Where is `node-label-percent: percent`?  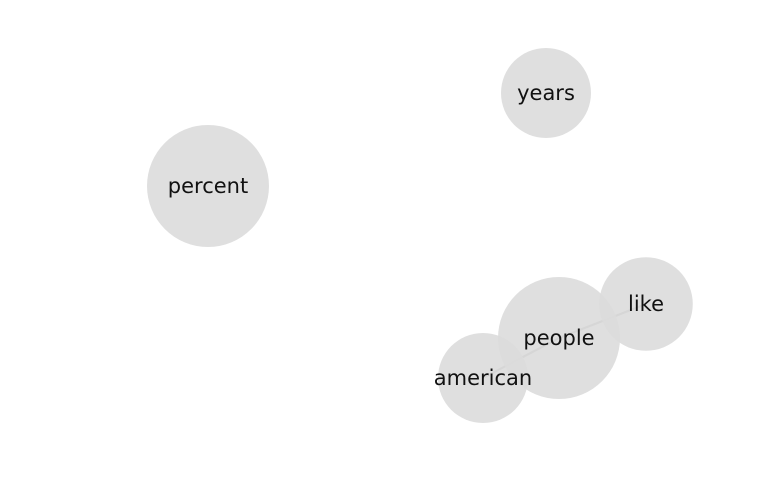 node-label-percent: percent is located at coordinates (208, 186).